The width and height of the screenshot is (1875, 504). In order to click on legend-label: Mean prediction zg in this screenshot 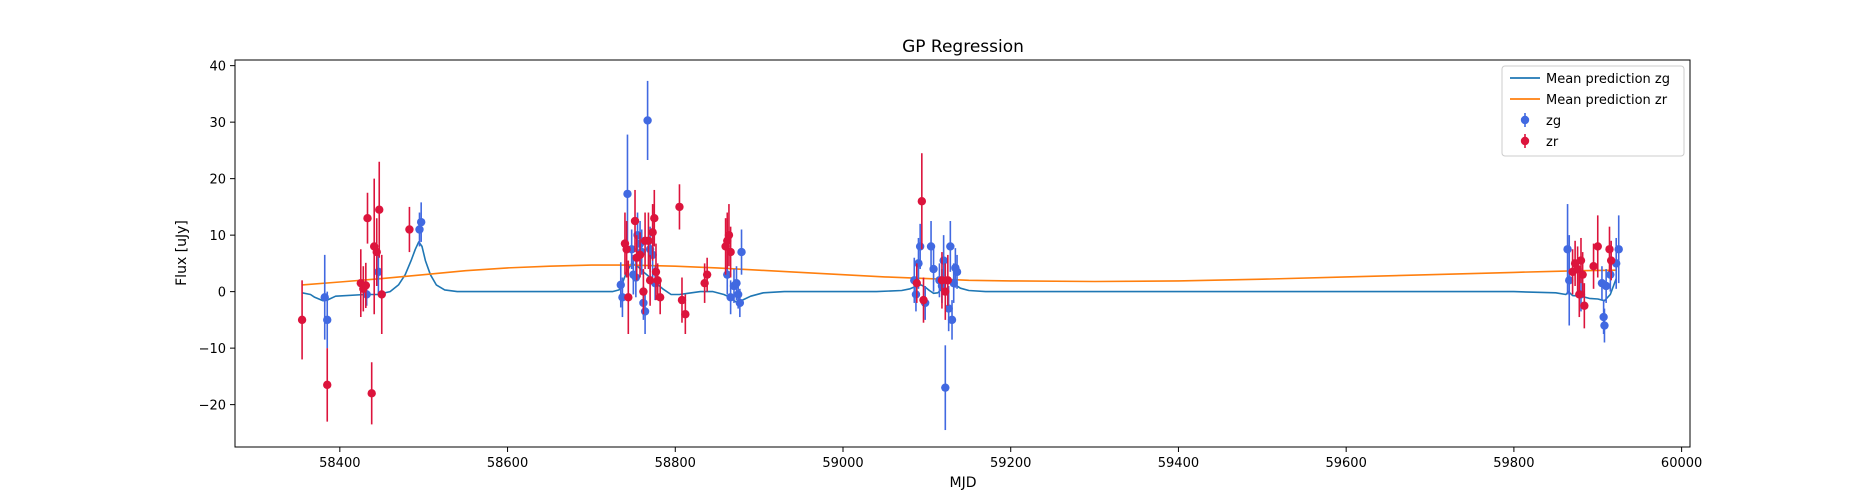, I will do `click(1608, 79)`.